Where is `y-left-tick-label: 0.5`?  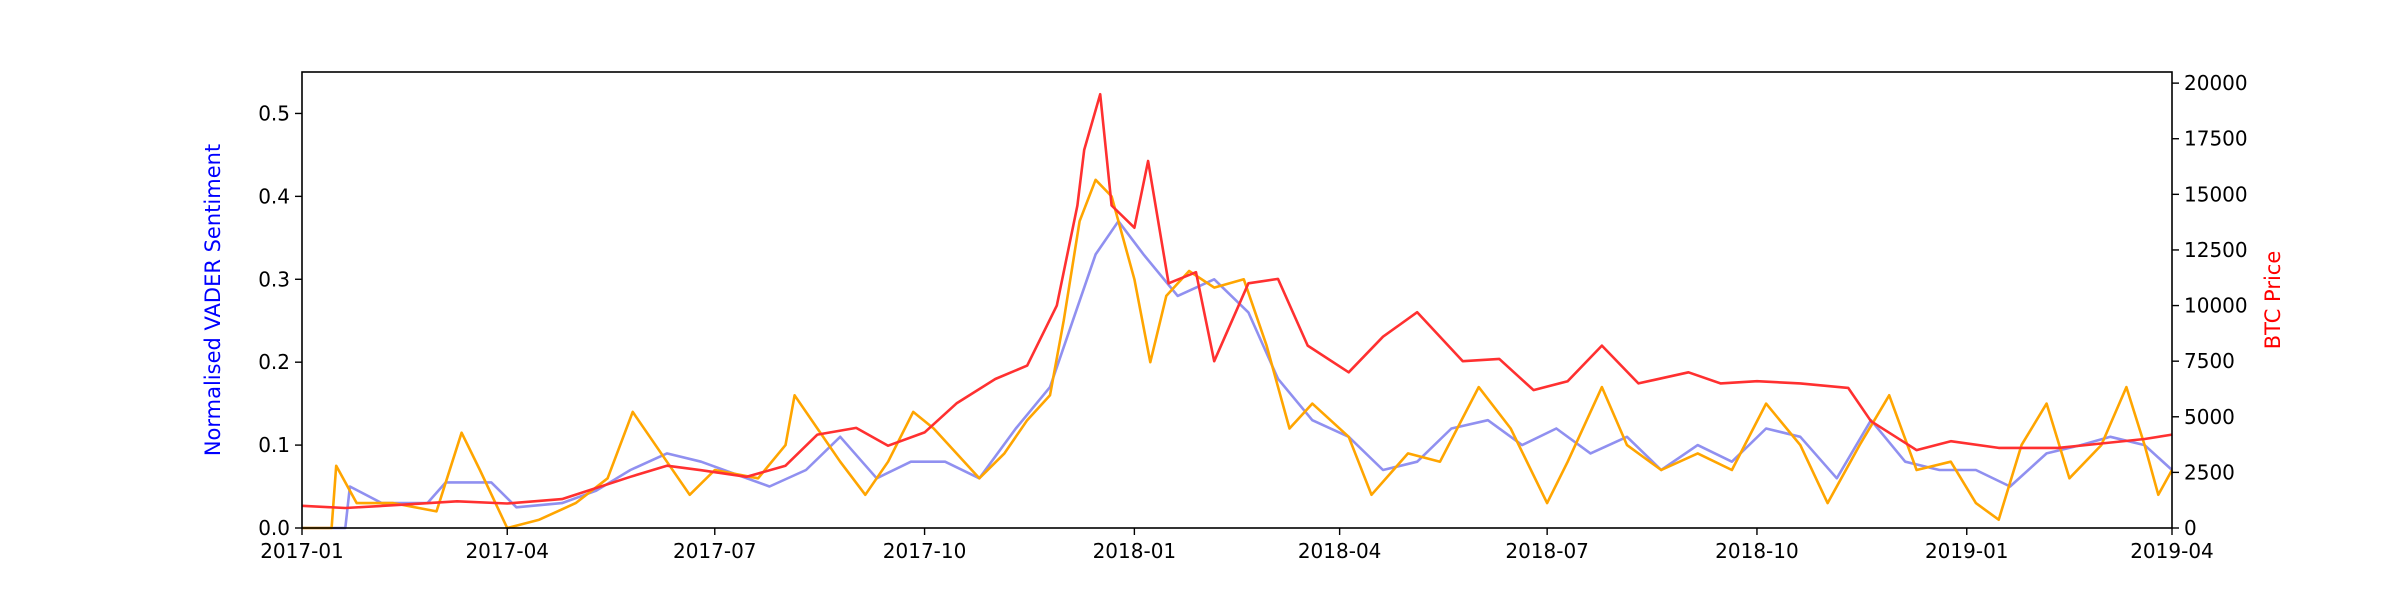 y-left-tick-label: 0.5 is located at coordinates (274, 113).